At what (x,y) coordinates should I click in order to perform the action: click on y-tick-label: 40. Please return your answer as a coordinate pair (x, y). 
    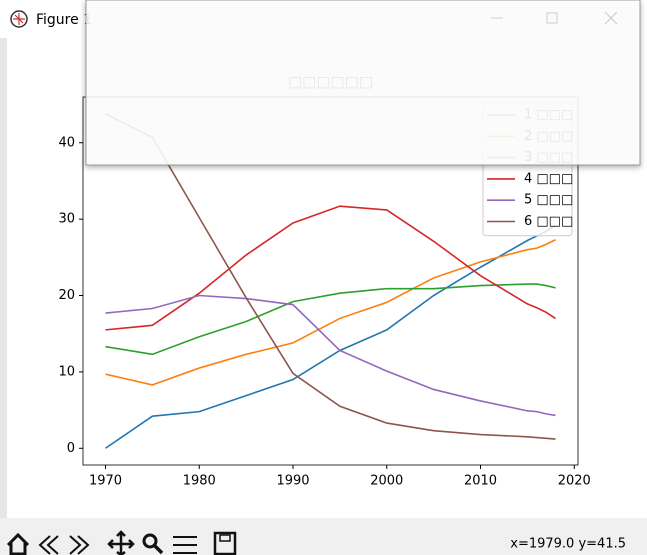
    Looking at the image, I should click on (66, 142).